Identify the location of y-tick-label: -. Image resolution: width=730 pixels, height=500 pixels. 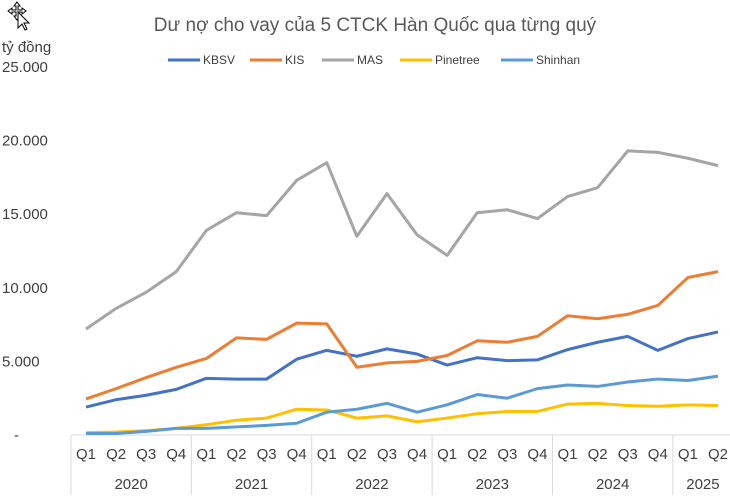
(16, 435).